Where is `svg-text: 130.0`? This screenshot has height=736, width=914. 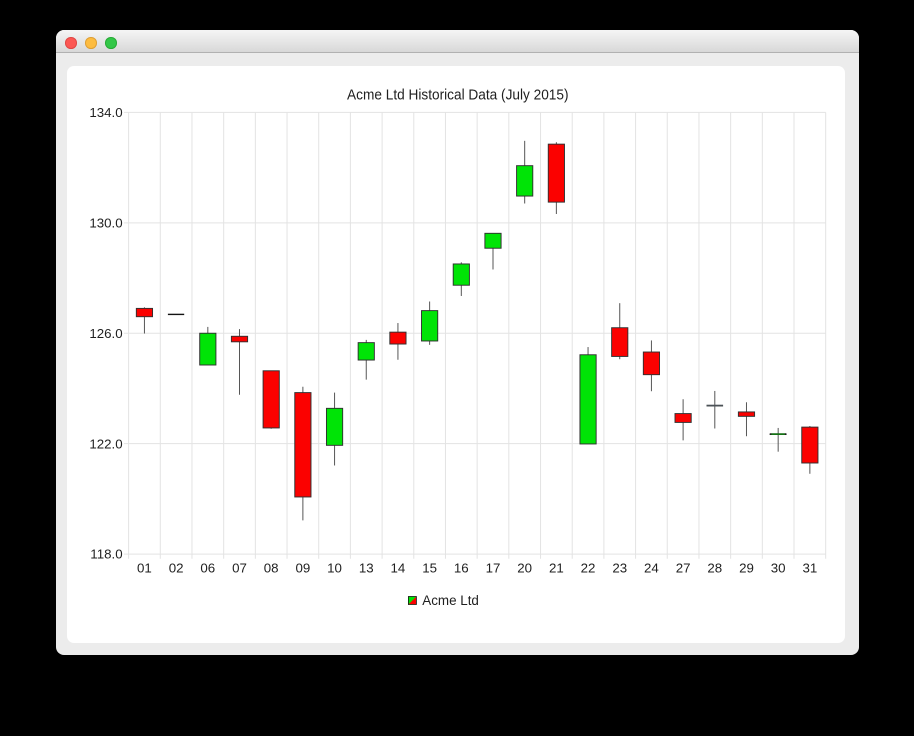
svg-text: 130.0 is located at coordinates (105, 222).